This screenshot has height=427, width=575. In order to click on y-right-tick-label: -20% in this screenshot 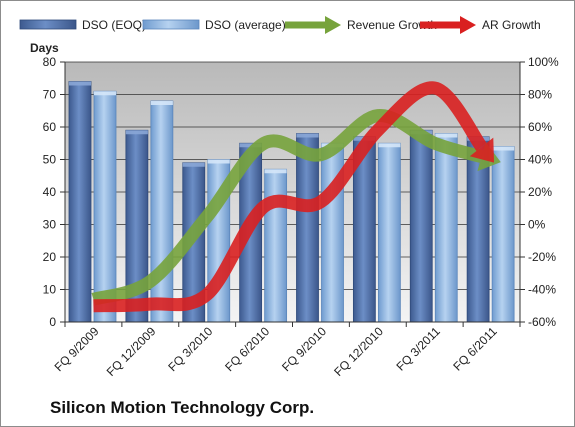, I will do `click(542, 257)`.